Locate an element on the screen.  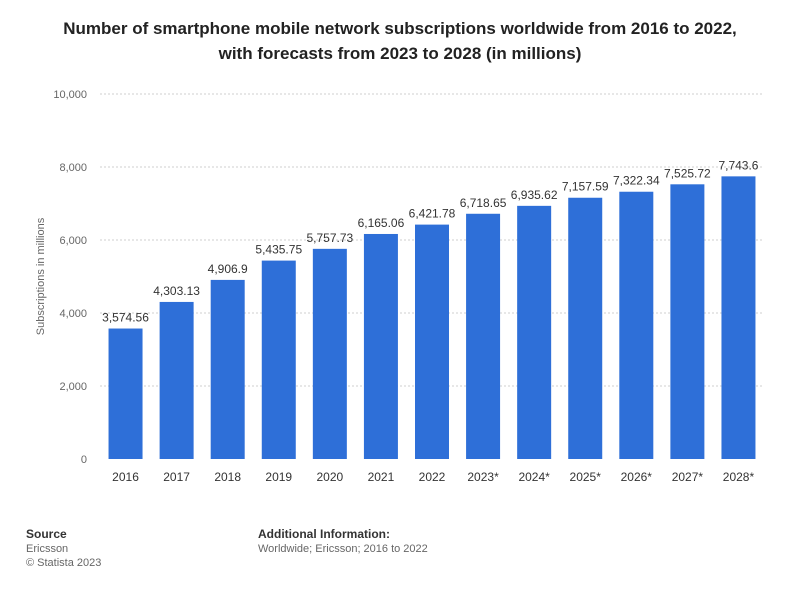
y-tick-label: 0 is located at coordinates (84, 460).